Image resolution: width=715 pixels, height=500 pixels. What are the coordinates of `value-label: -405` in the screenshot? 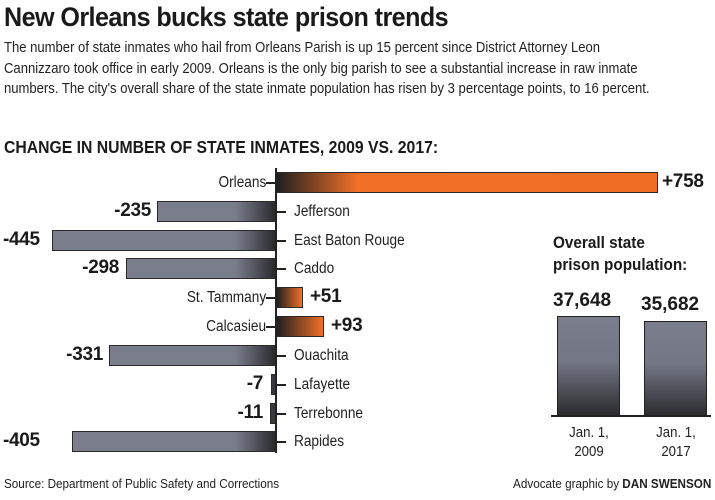 It's located at (21, 440).